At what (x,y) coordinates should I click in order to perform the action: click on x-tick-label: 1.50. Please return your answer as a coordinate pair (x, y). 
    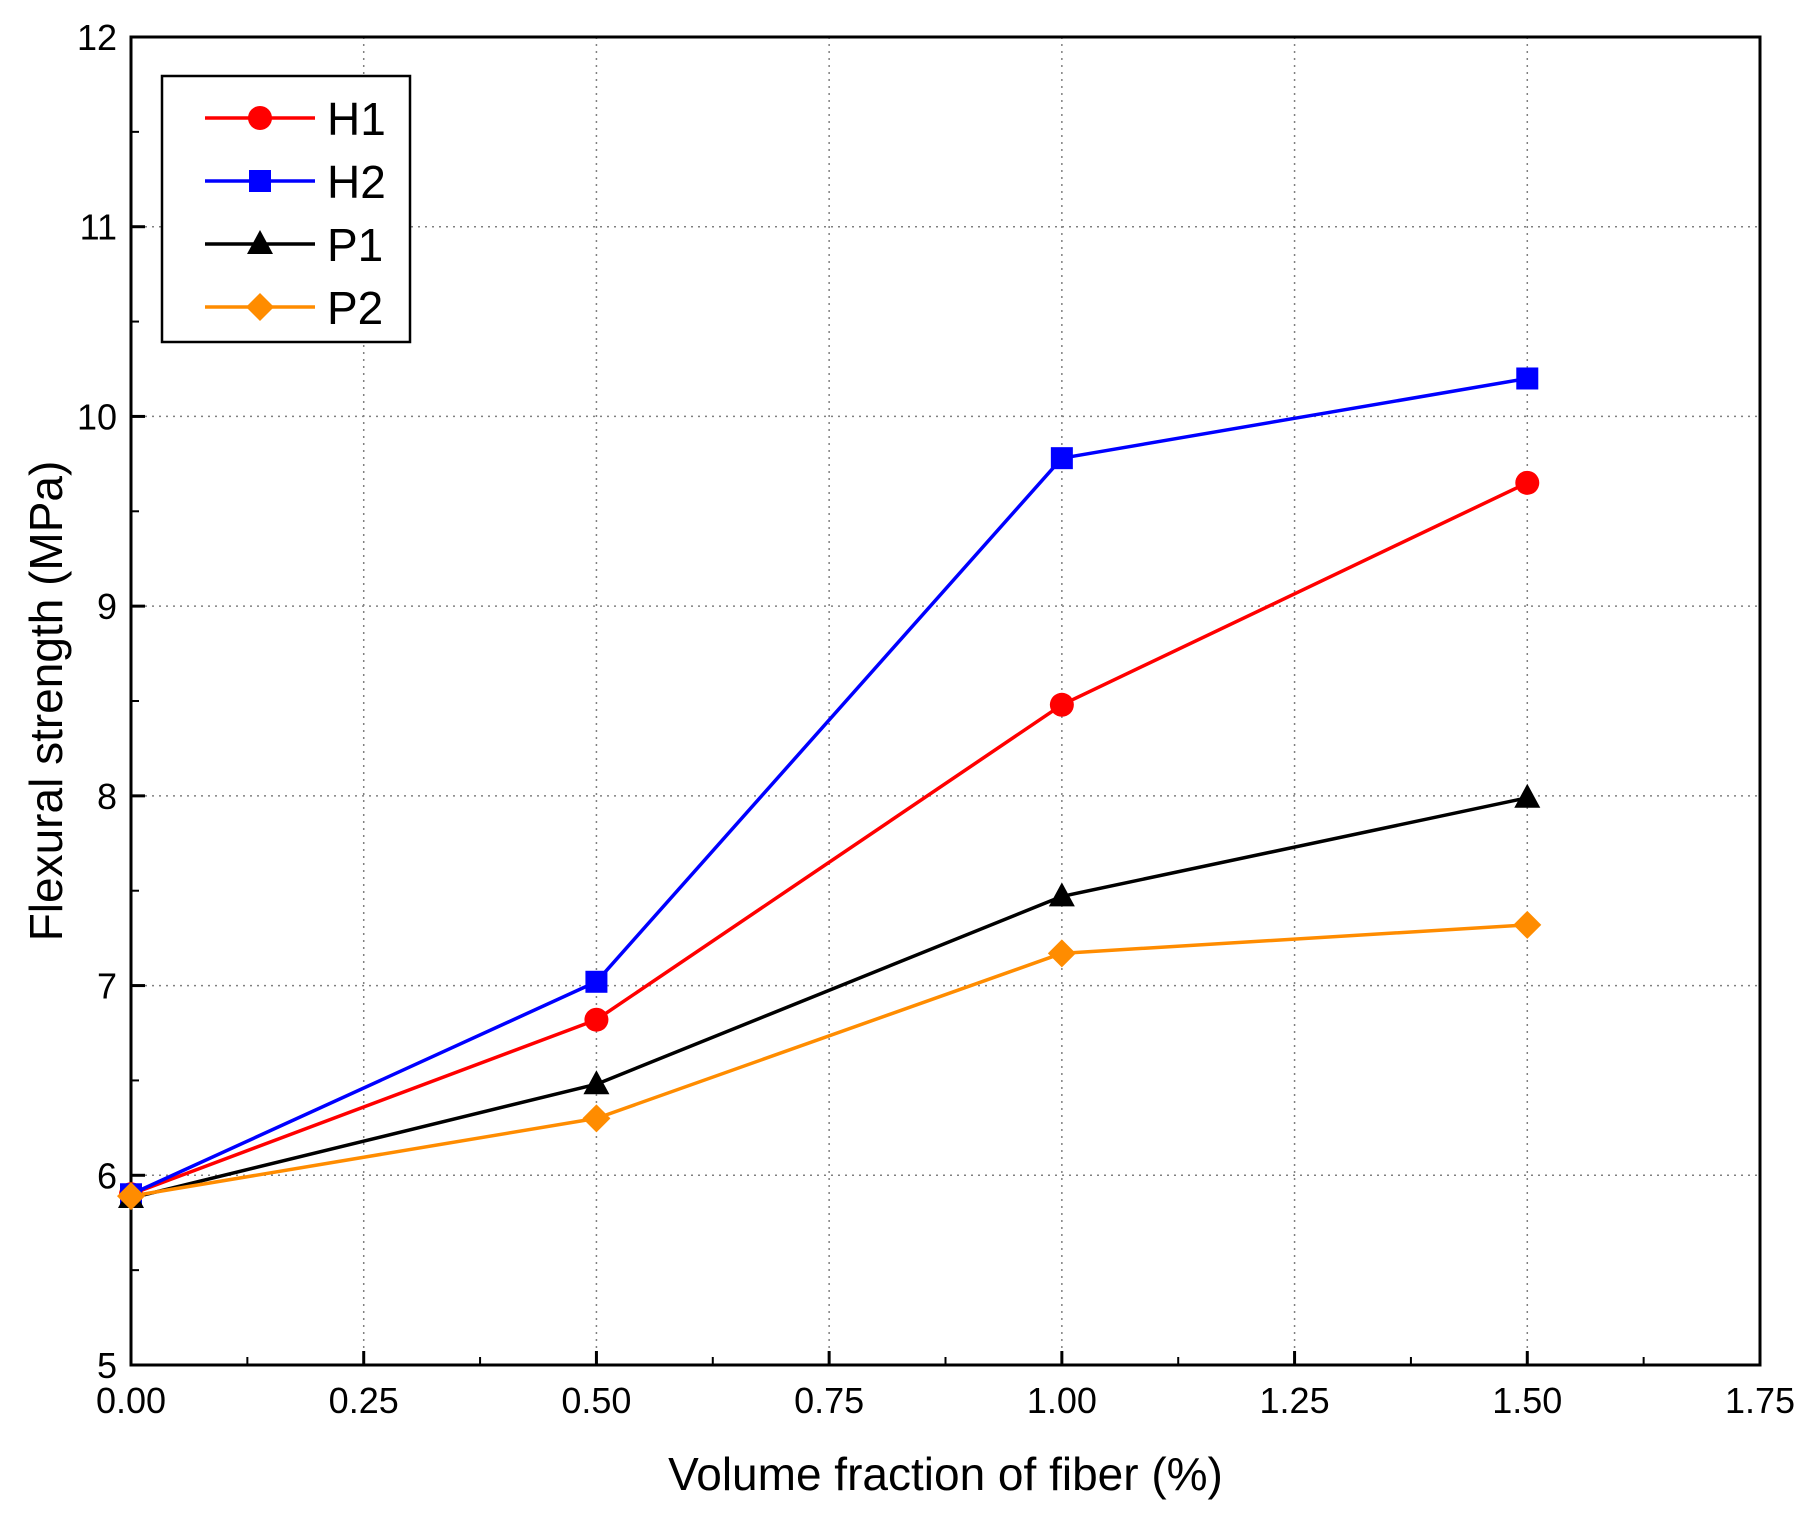
    Looking at the image, I should click on (1527, 1400).